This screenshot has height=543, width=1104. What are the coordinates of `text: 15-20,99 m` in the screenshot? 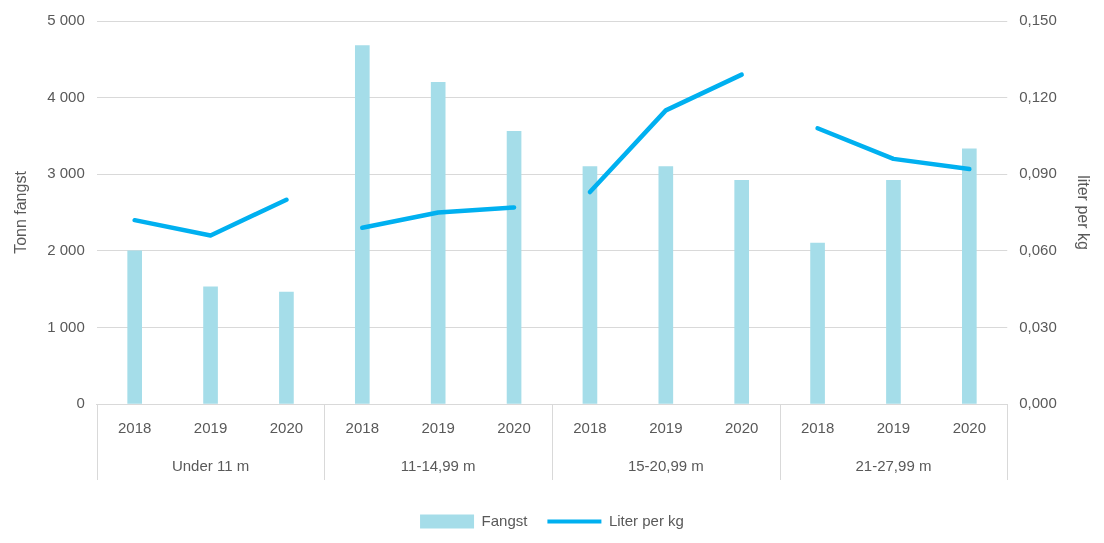 It's located at (665, 466).